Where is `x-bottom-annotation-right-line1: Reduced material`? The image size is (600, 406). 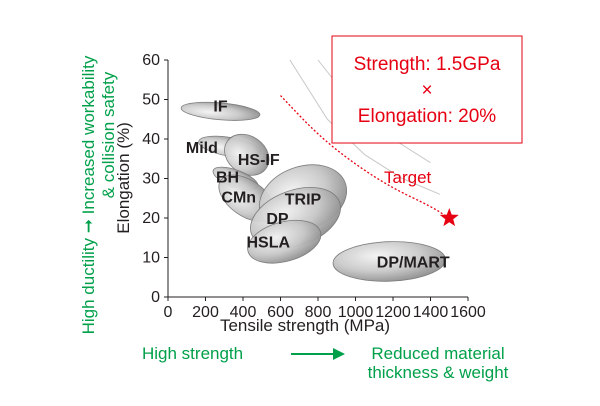 x-bottom-annotation-right-line1: Reduced material is located at coordinates (437, 353).